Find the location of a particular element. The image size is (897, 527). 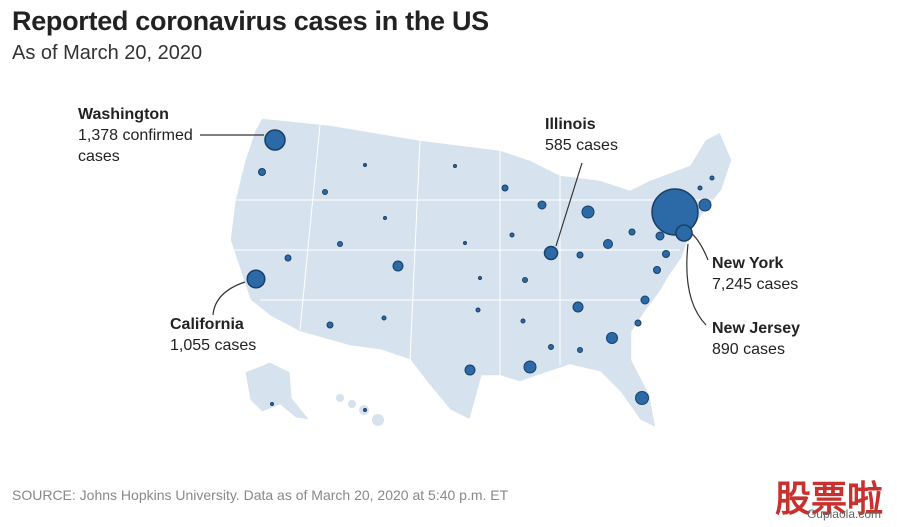

annotation: New York 7,245 cases is located at coordinates (782, 274).